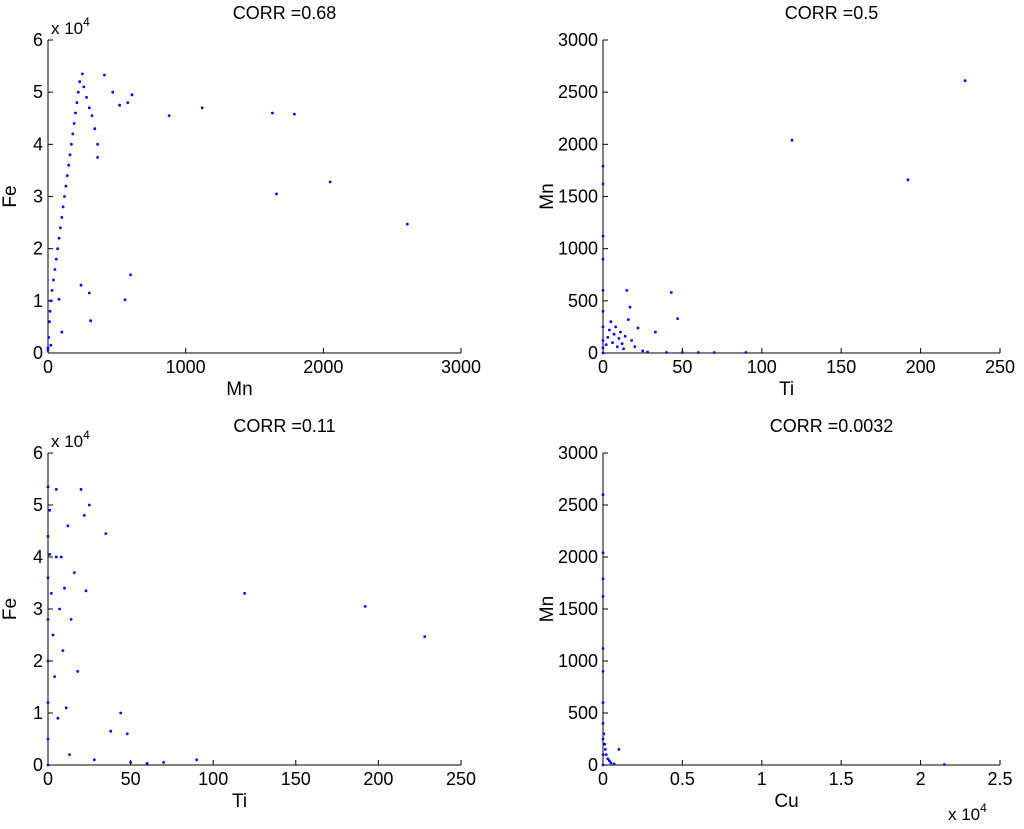 This screenshot has width=1024, height=829. I want to click on panel-1-y-axis-label: Fe, so click(10, 196).